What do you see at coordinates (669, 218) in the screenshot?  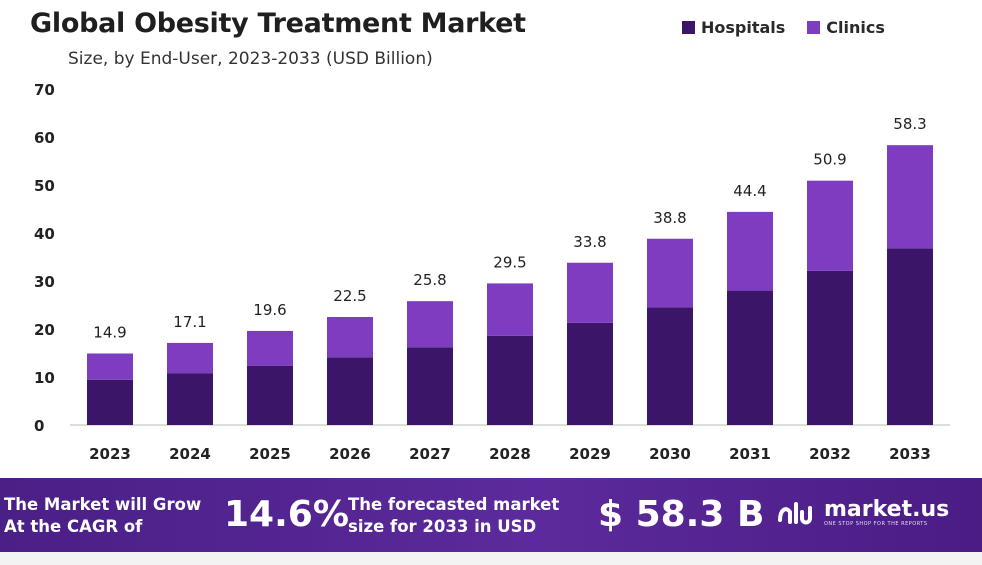 I see `data-label-2030: 38.8` at bounding box center [669, 218].